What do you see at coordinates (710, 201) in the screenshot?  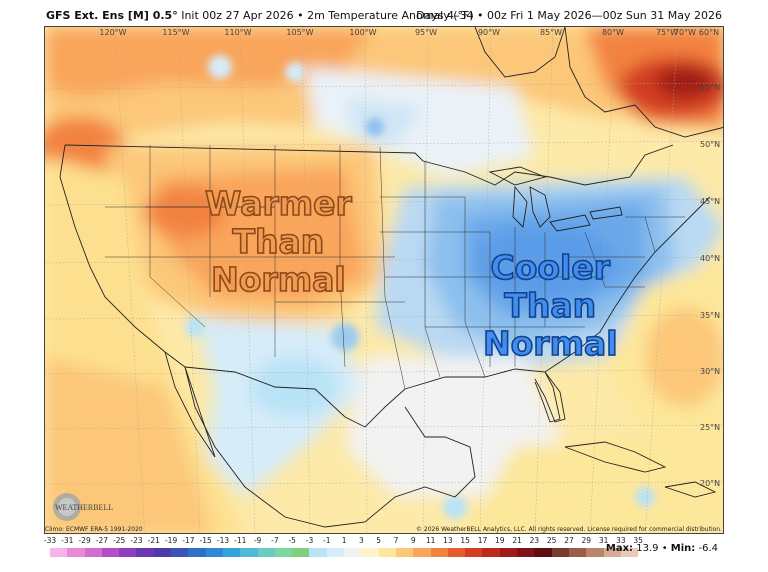 I see `lat-label: 45°N` at bounding box center [710, 201].